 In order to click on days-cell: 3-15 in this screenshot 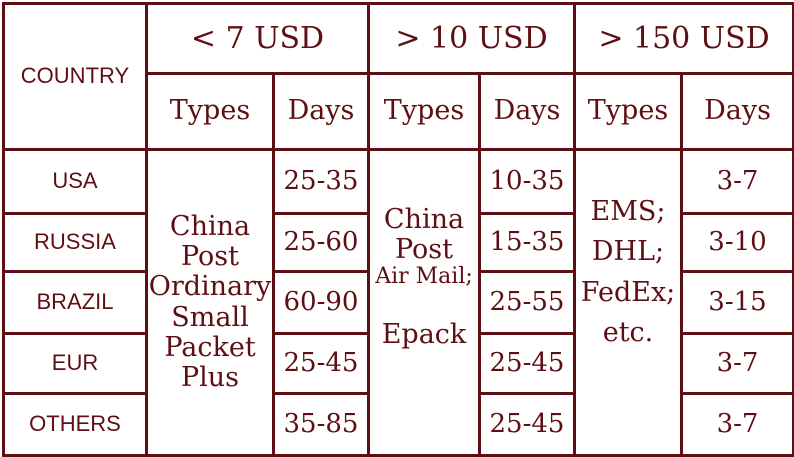, I will do `click(736, 302)`.